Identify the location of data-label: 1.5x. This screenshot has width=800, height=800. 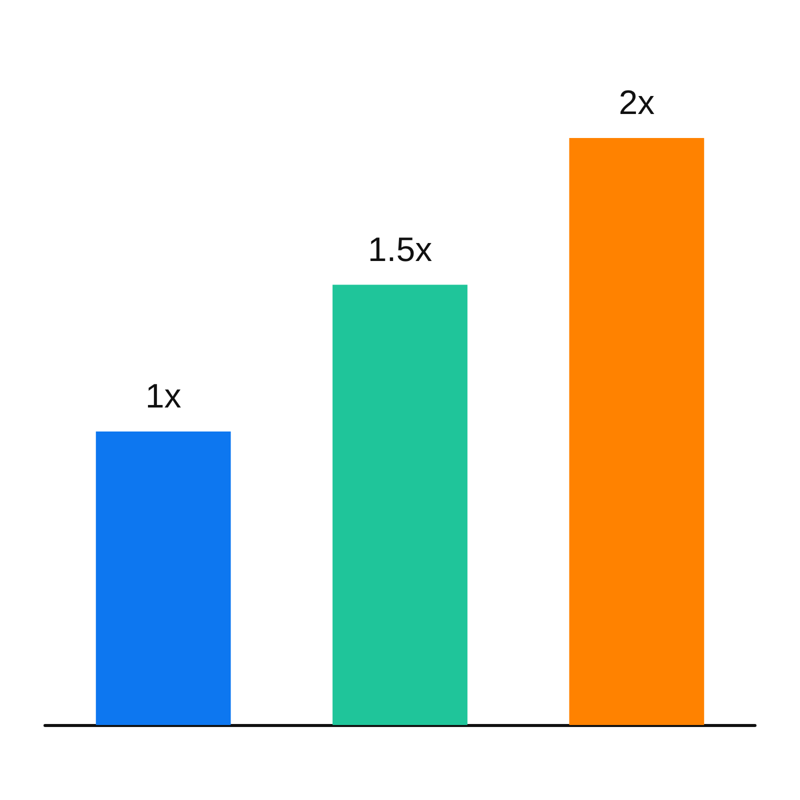
(400, 249).